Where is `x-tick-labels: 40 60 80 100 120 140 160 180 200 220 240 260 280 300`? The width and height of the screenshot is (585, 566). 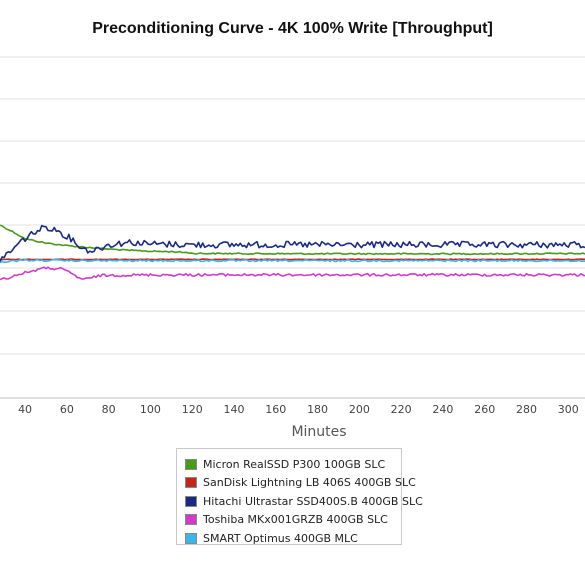 x-tick-labels: 40 60 80 100 120 140 160 180 200 220 240 260 280 300 is located at coordinates (298, 409).